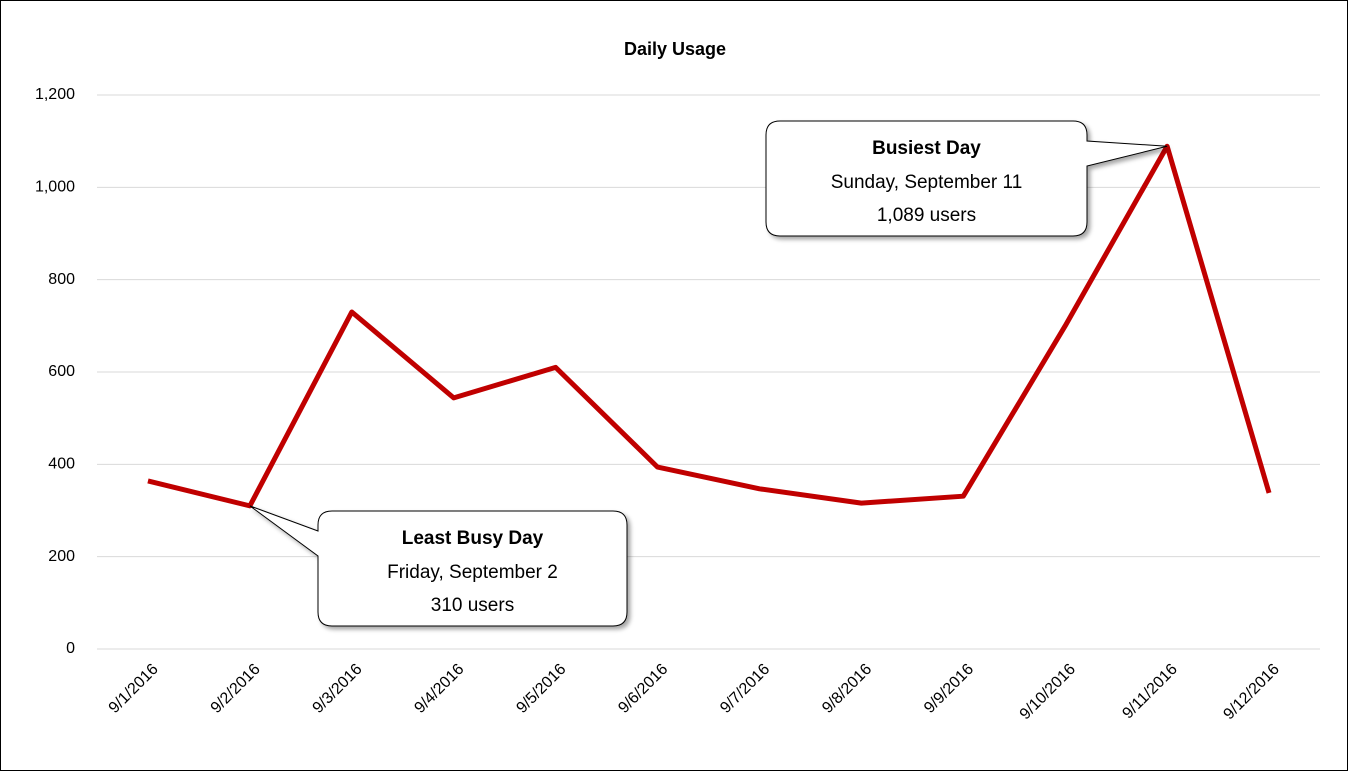 Image resolution: width=1348 pixels, height=771 pixels. Describe the element at coordinates (55, 187) in the screenshot. I see `y-tick-label: 1,000` at that location.